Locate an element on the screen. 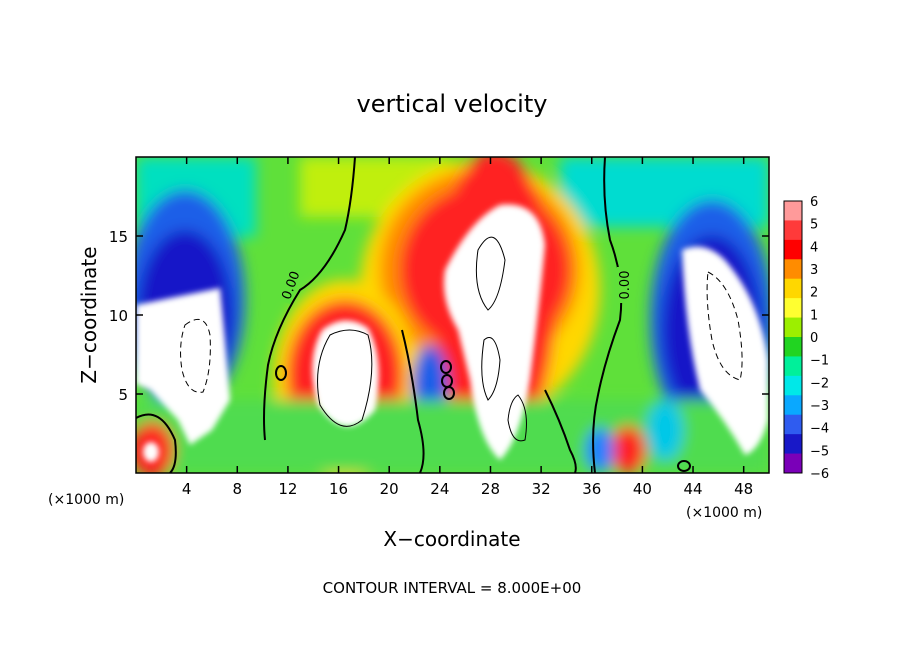  y-tick-label: 10 is located at coordinates (118, 316).